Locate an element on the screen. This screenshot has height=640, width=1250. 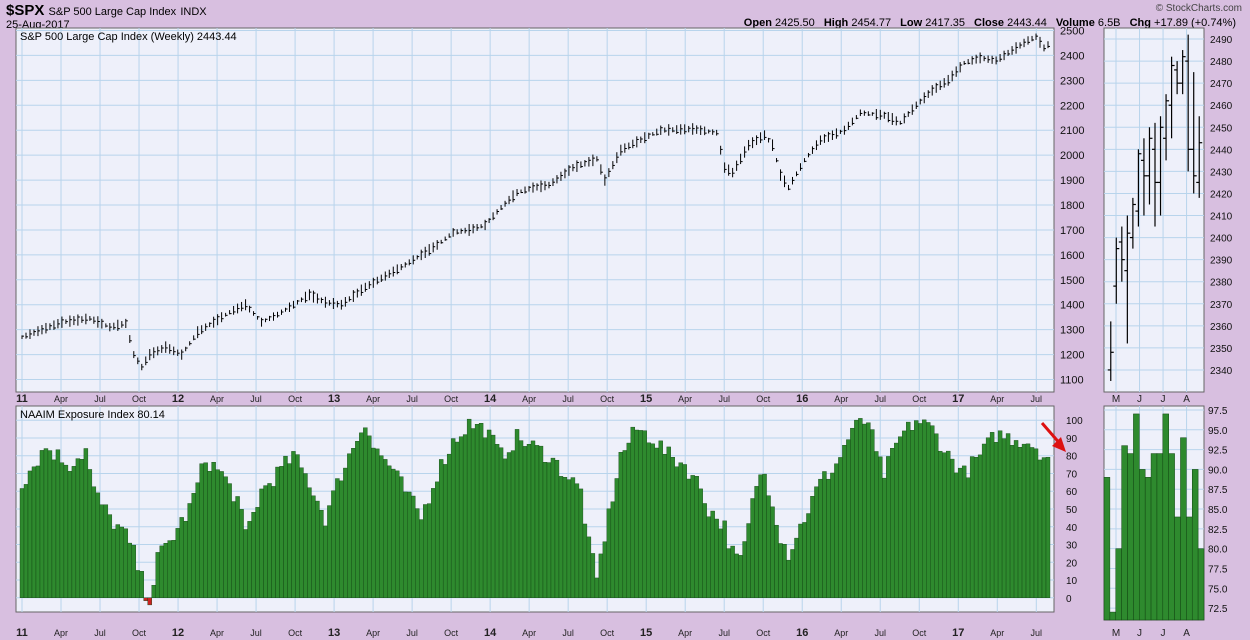
y-tick-label: 1600 is located at coordinates (1072, 256).